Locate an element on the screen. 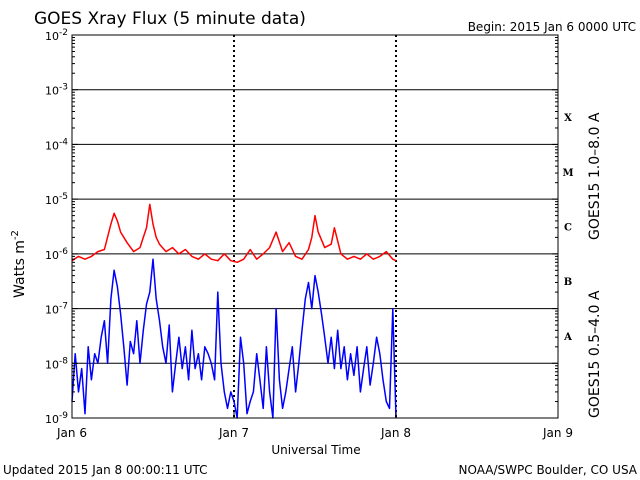 The height and width of the screenshot is (480, 640). flare-class-m: M is located at coordinates (567, 173).